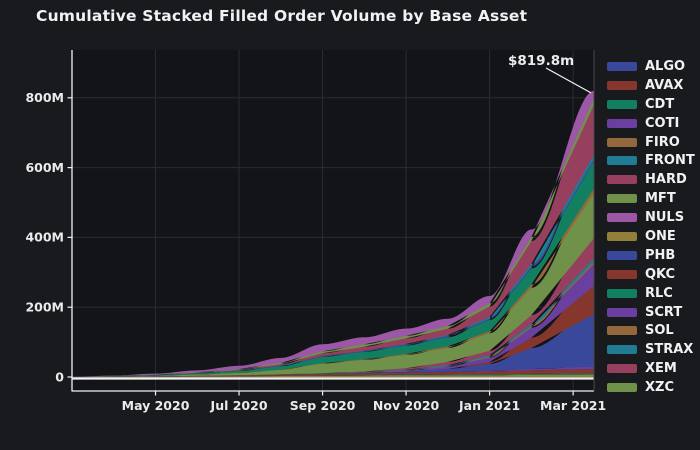 This screenshot has width=700, height=450. Describe the element at coordinates (669, 350) in the screenshot. I see `legend-label: STRAX` at that location.